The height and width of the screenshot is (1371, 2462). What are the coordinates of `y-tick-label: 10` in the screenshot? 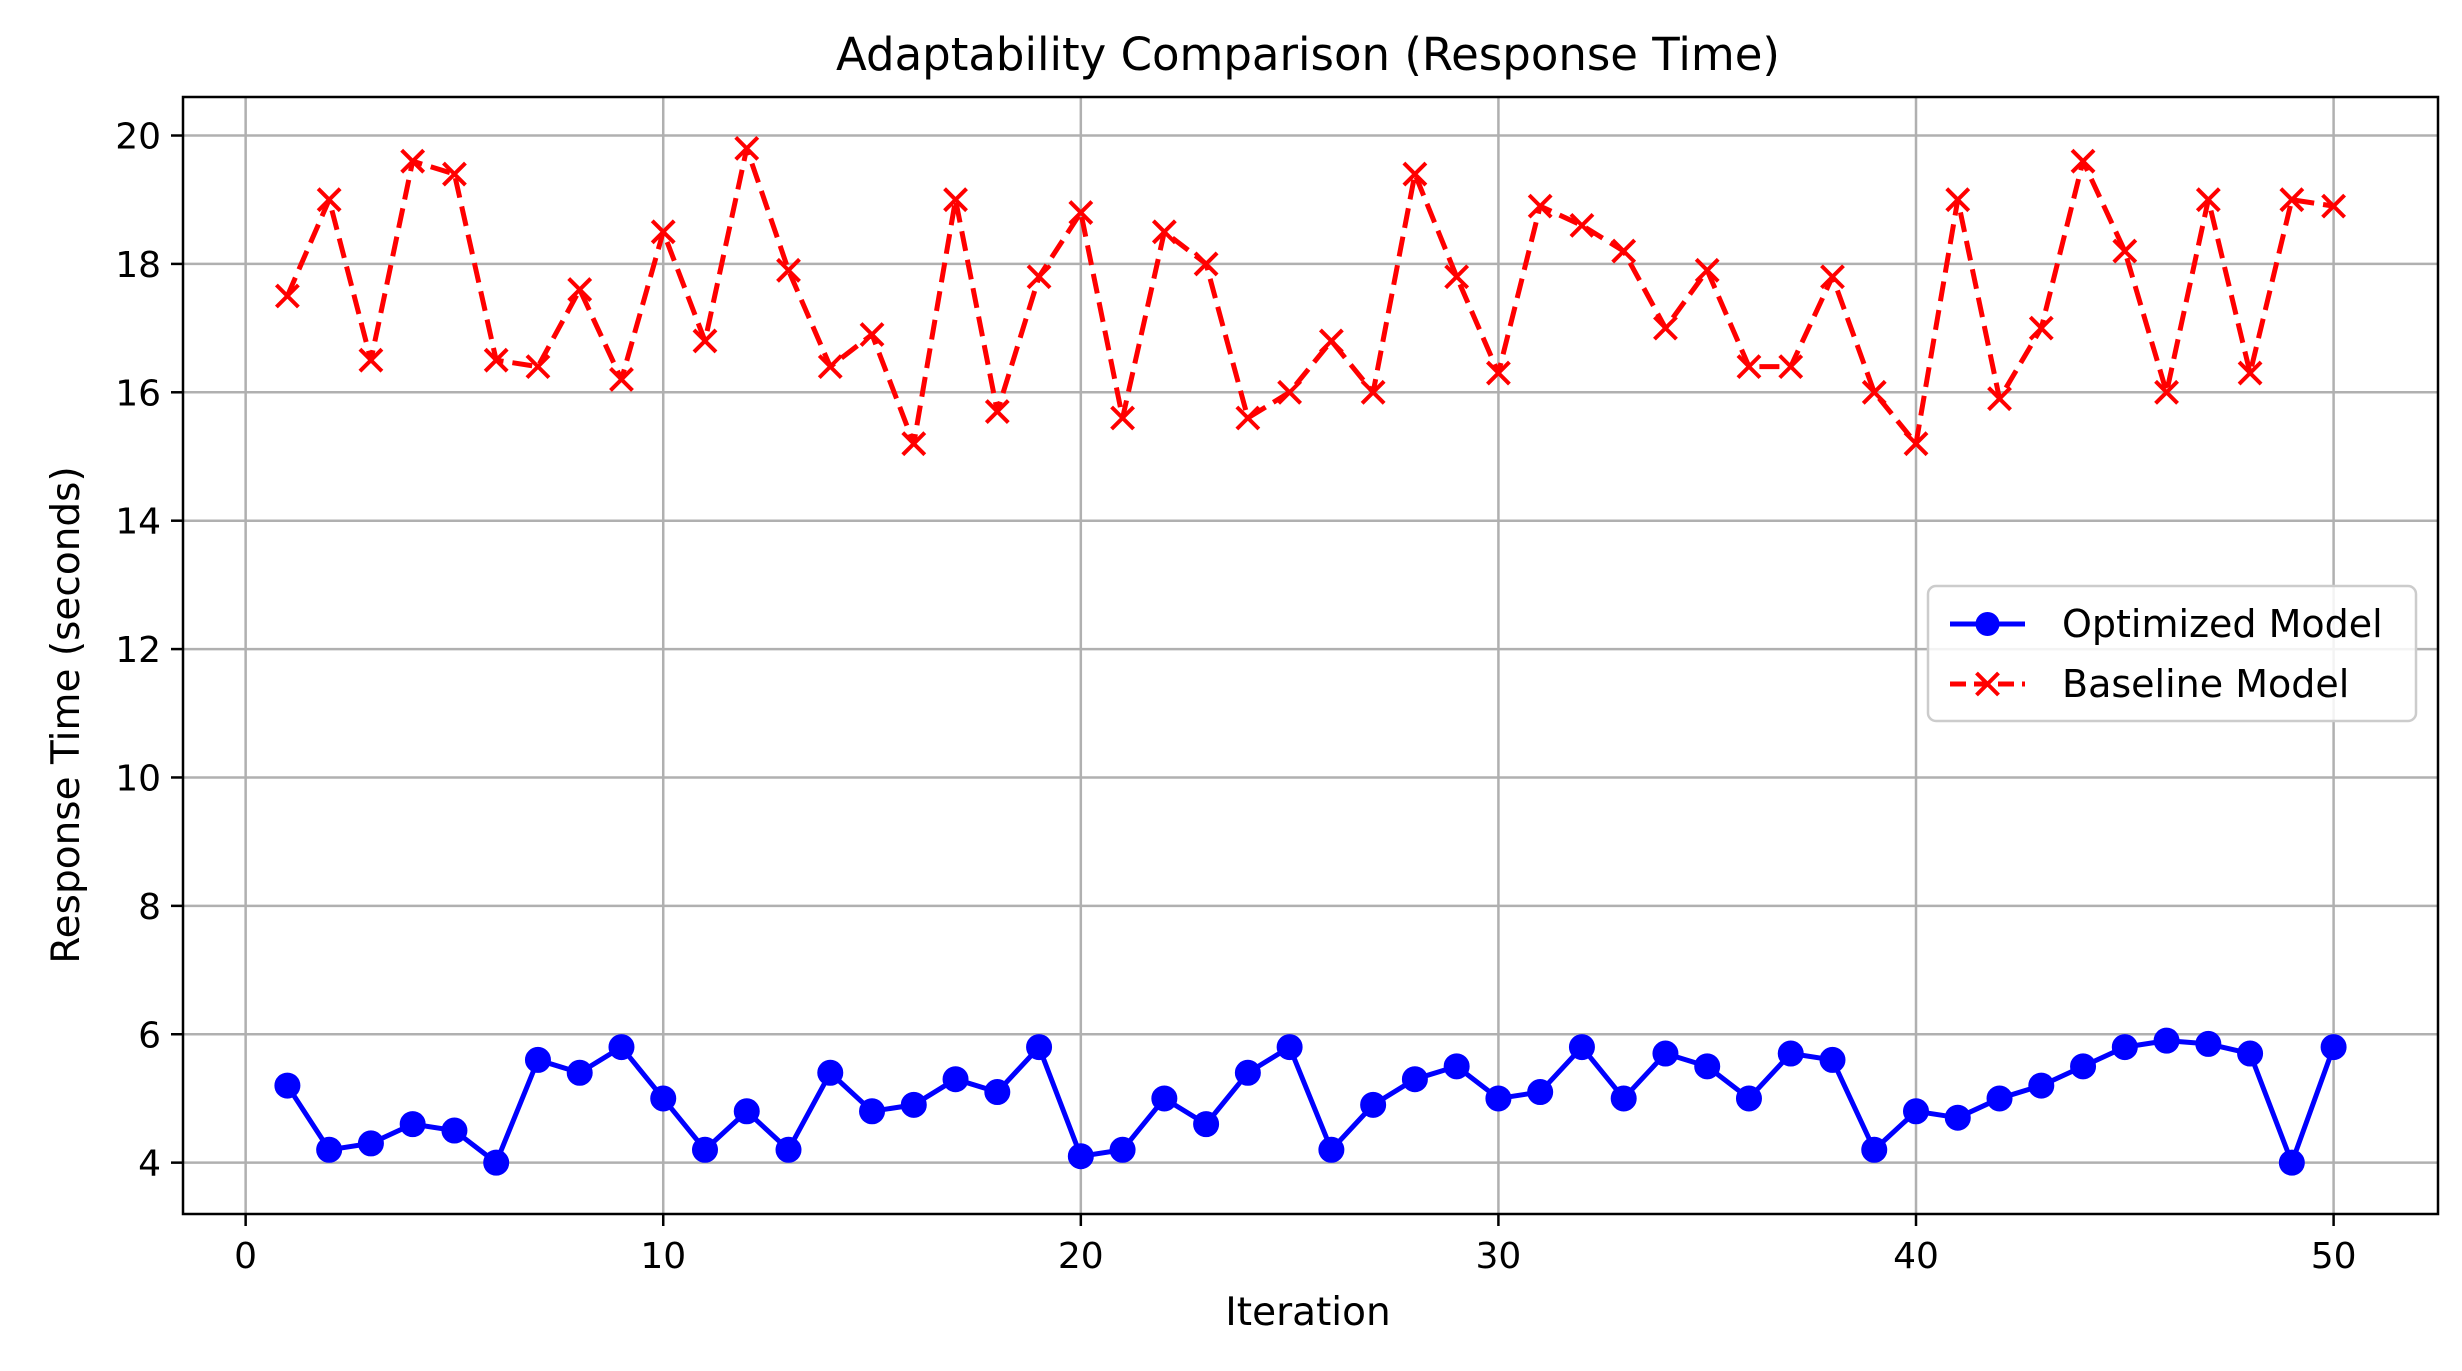 It's located at (138, 778).